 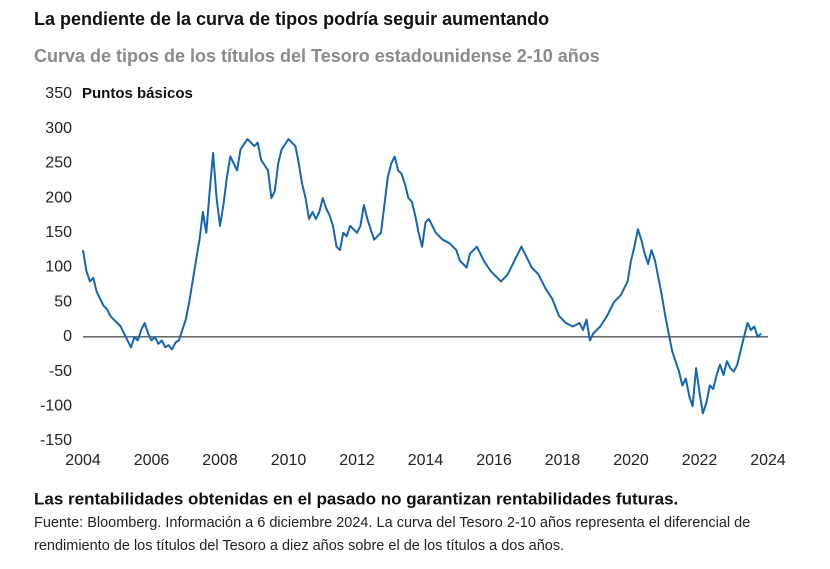 I want to click on x-tick-label: 2016, so click(x=494, y=460).